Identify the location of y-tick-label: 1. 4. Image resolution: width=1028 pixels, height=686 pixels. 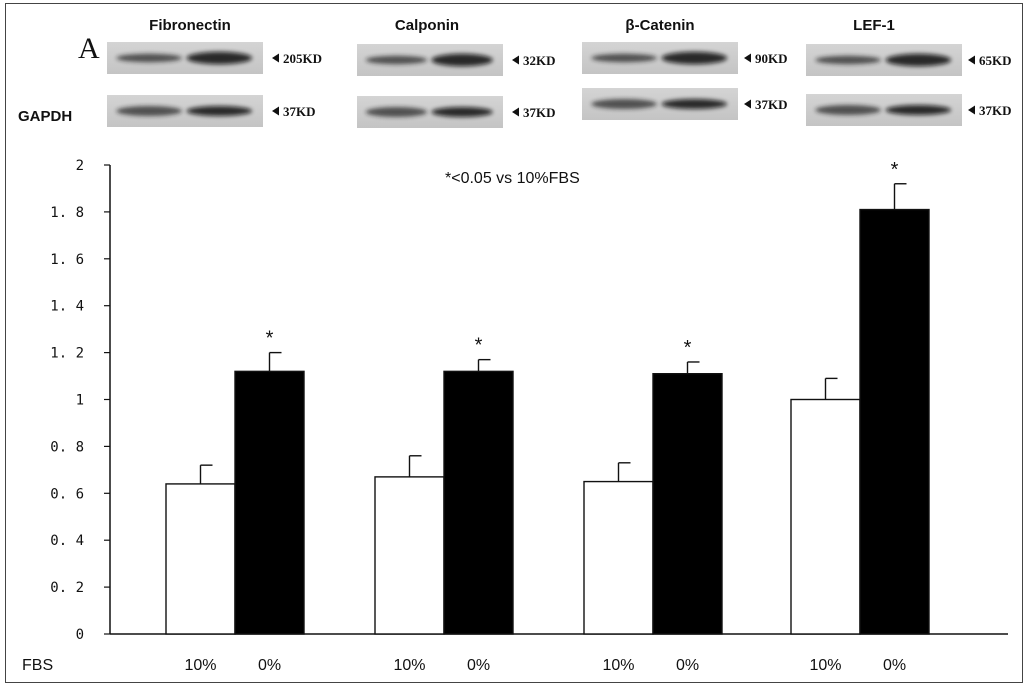
(67, 307).